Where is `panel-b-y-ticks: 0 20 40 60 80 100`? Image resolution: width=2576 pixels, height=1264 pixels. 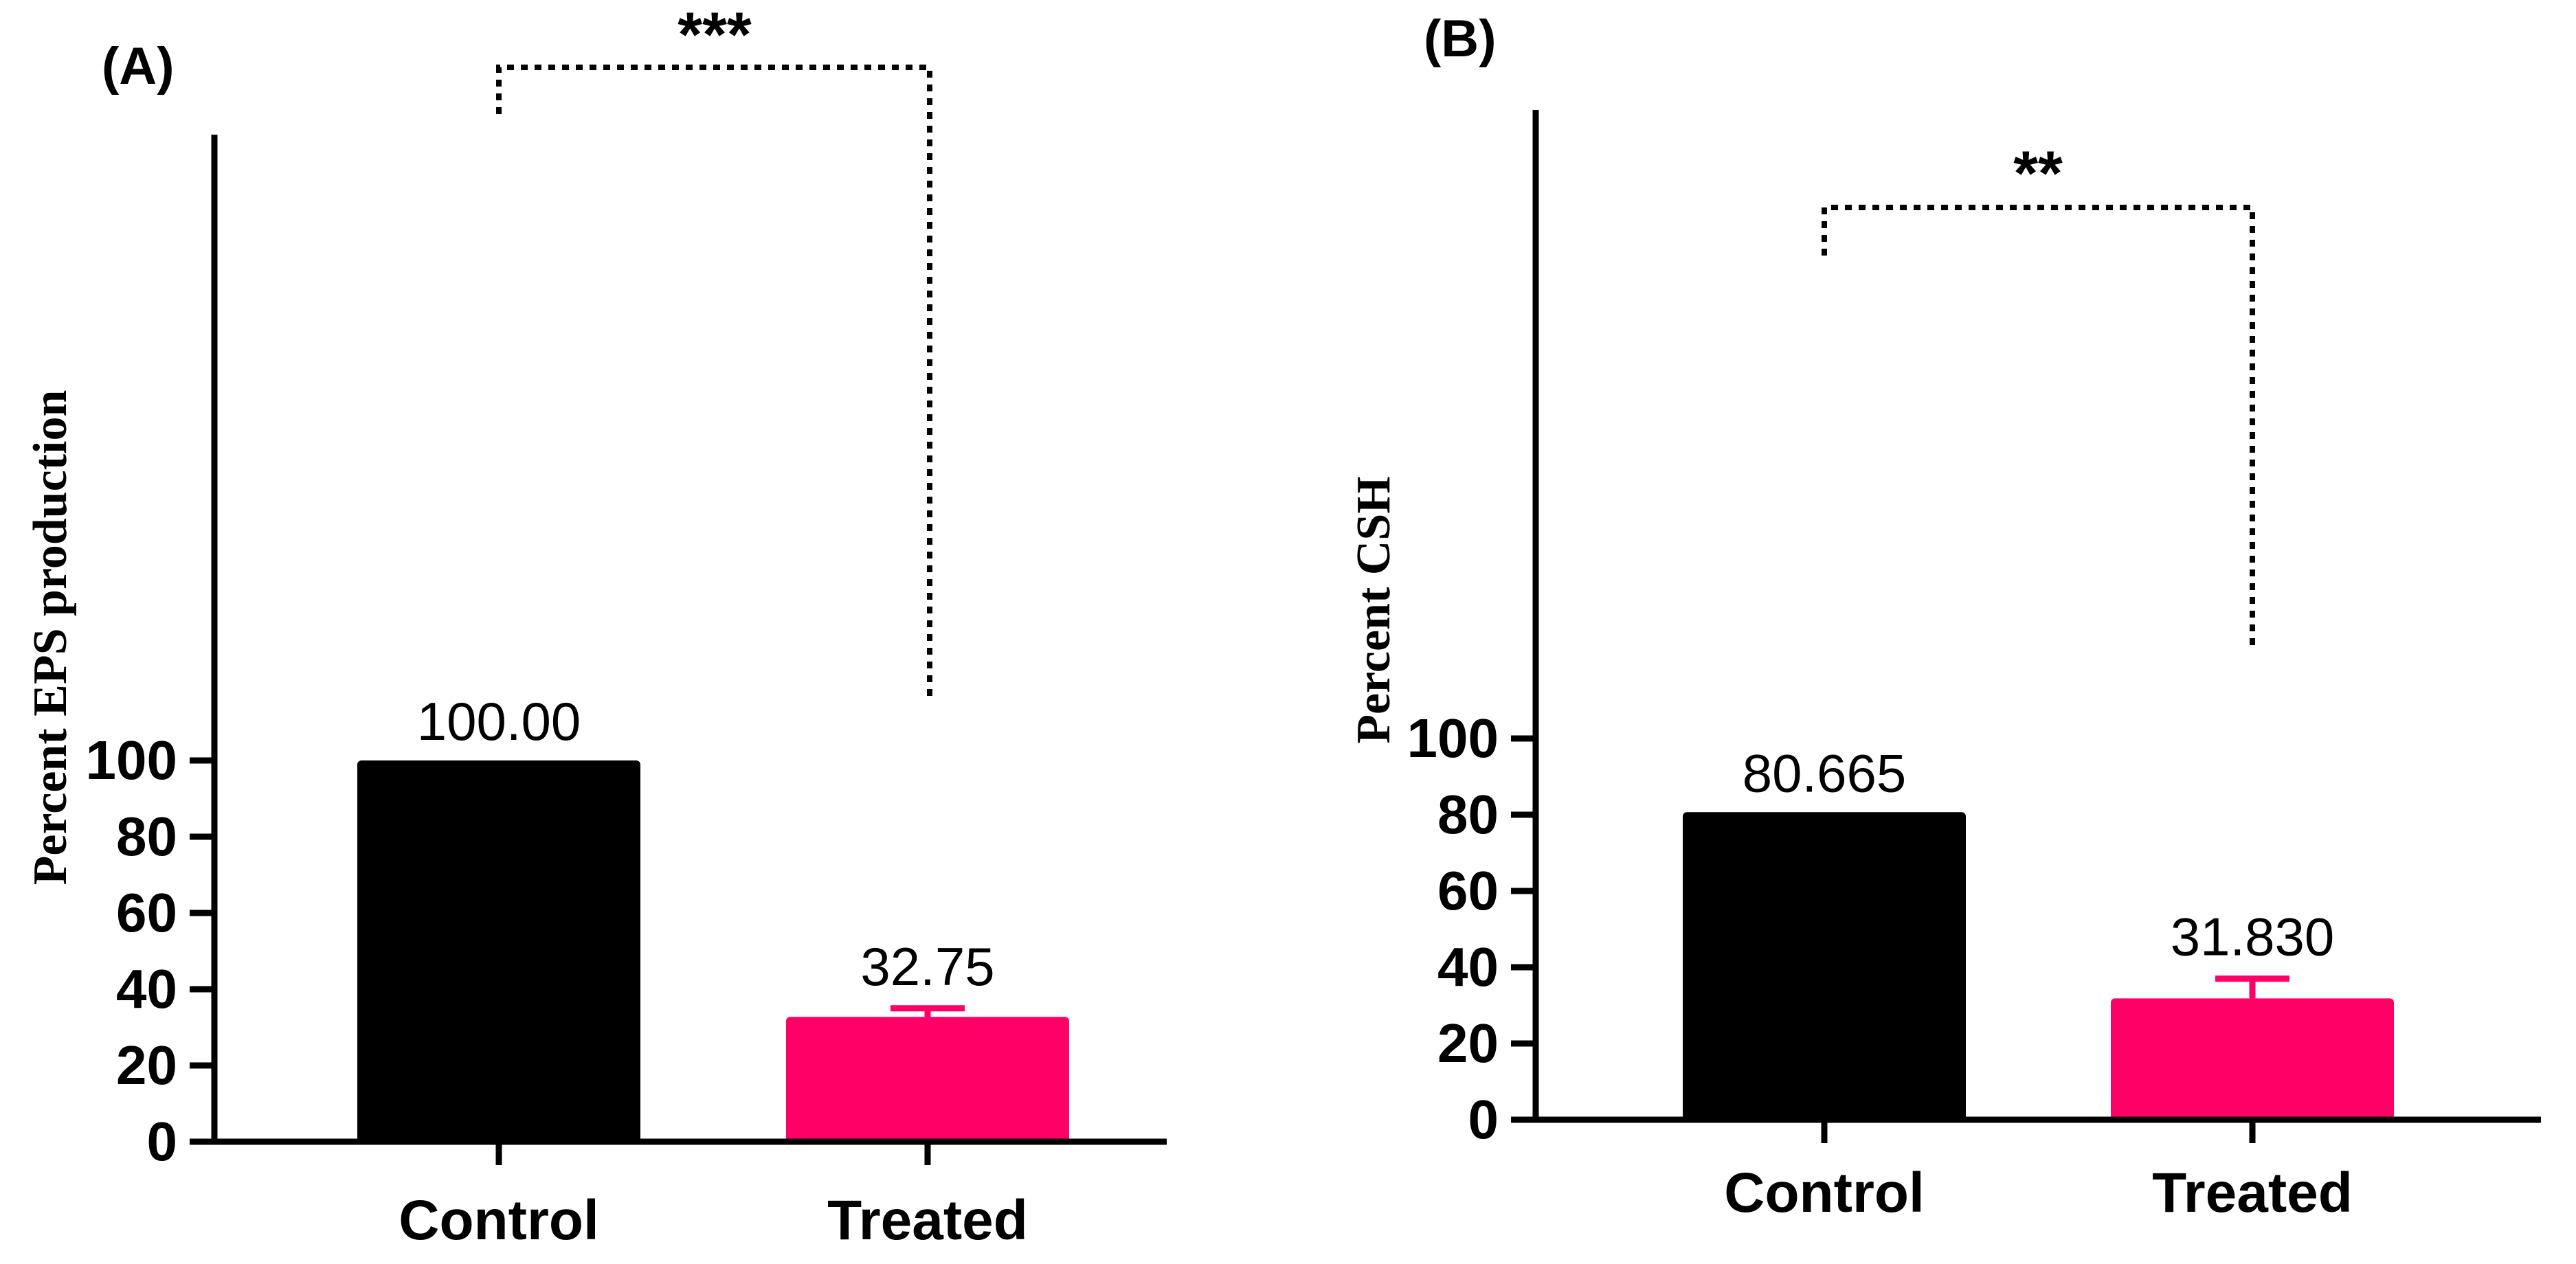 panel-b-y-ticks: 0 20 40 60 80 100 is located at coordinates (1471, 929).